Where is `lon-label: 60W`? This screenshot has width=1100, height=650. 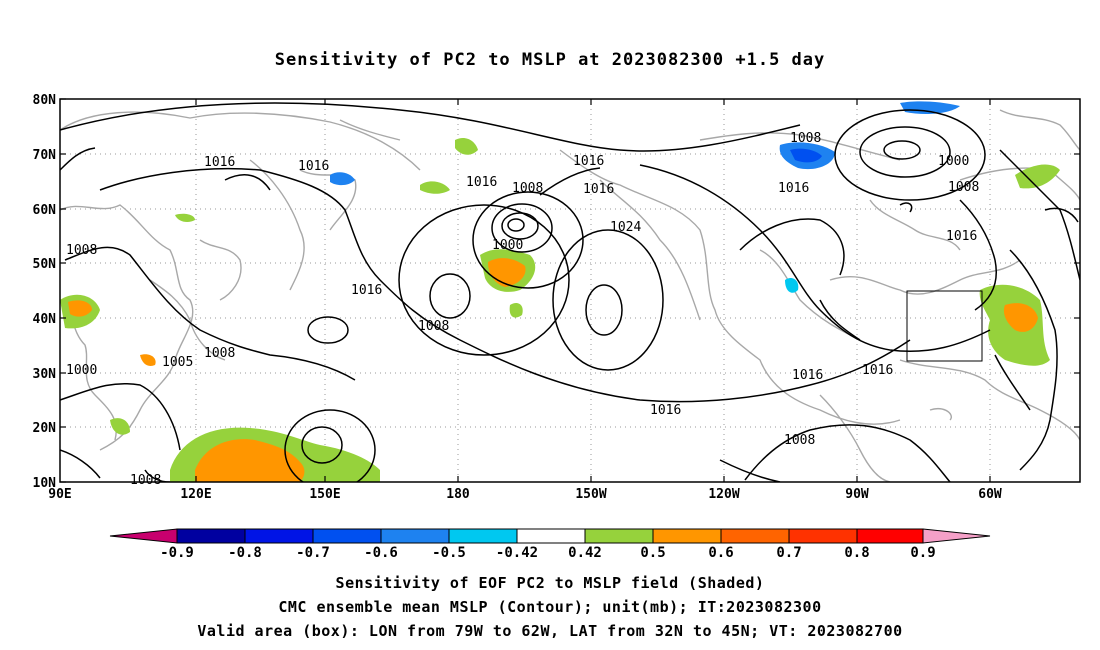
lon-label: 60W is located at coordinates (990, 494).